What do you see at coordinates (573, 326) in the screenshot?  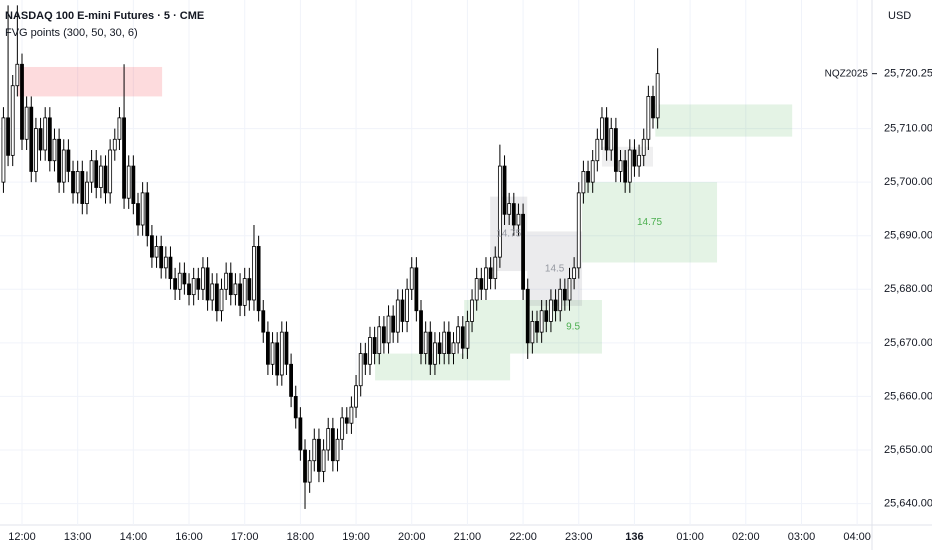 I see `fvg-label: 9.5` at bounding box center [573, 326].